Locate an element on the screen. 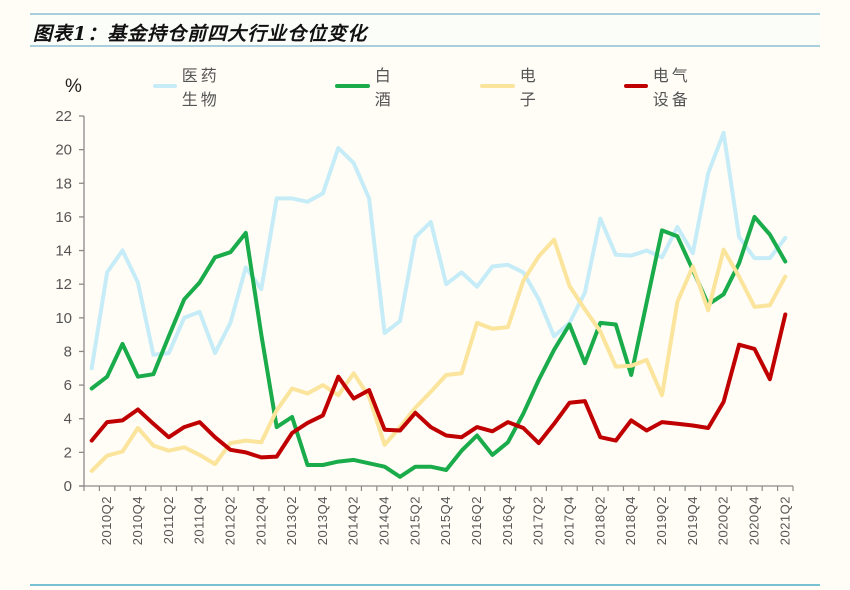 Image resolution: width=850 pixels, height=590 pixels. legend-item-electrical-equipment: 电气设备 is located at coordinates (658, 87).